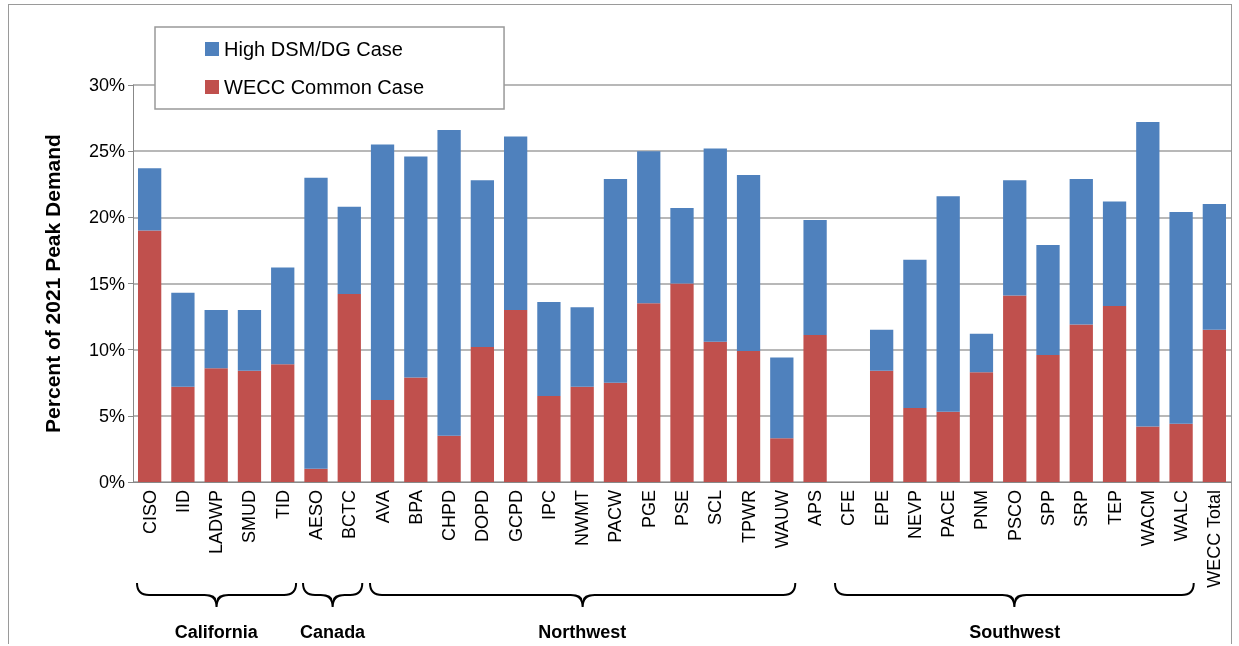  I want to click on x-tick-label: PSE, so click(682, 508).